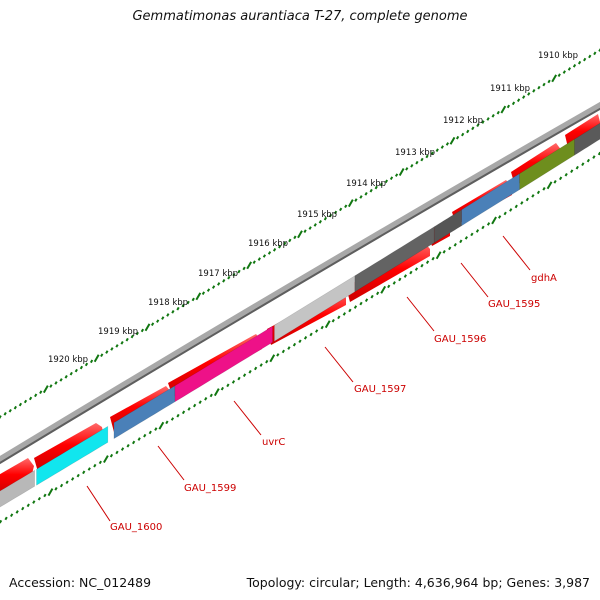 The height and width of the screenshot is (600, 600). Describe the element at coordinates (317, 215) in the screenshot. I see `scale-label: 1915 kbp` at that location.